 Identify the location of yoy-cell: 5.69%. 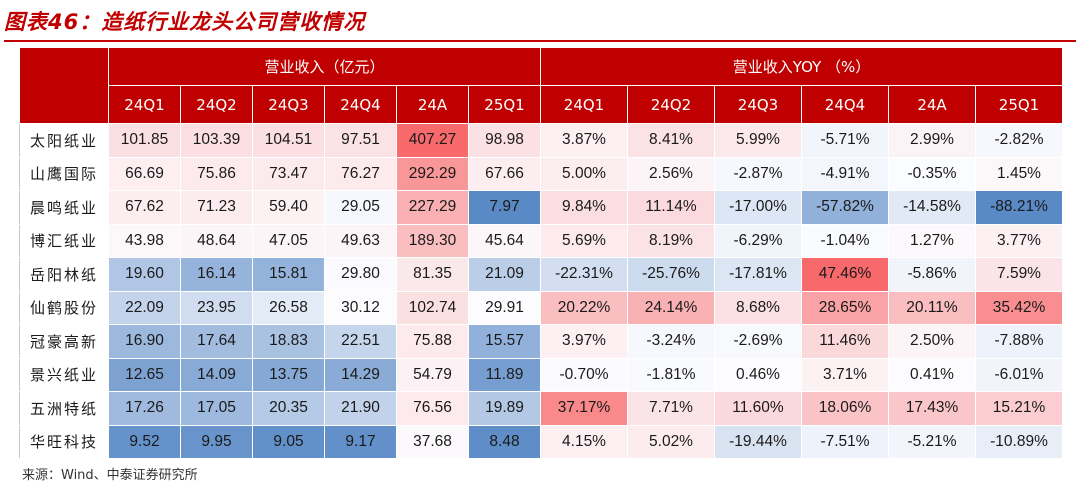
(584, 240).